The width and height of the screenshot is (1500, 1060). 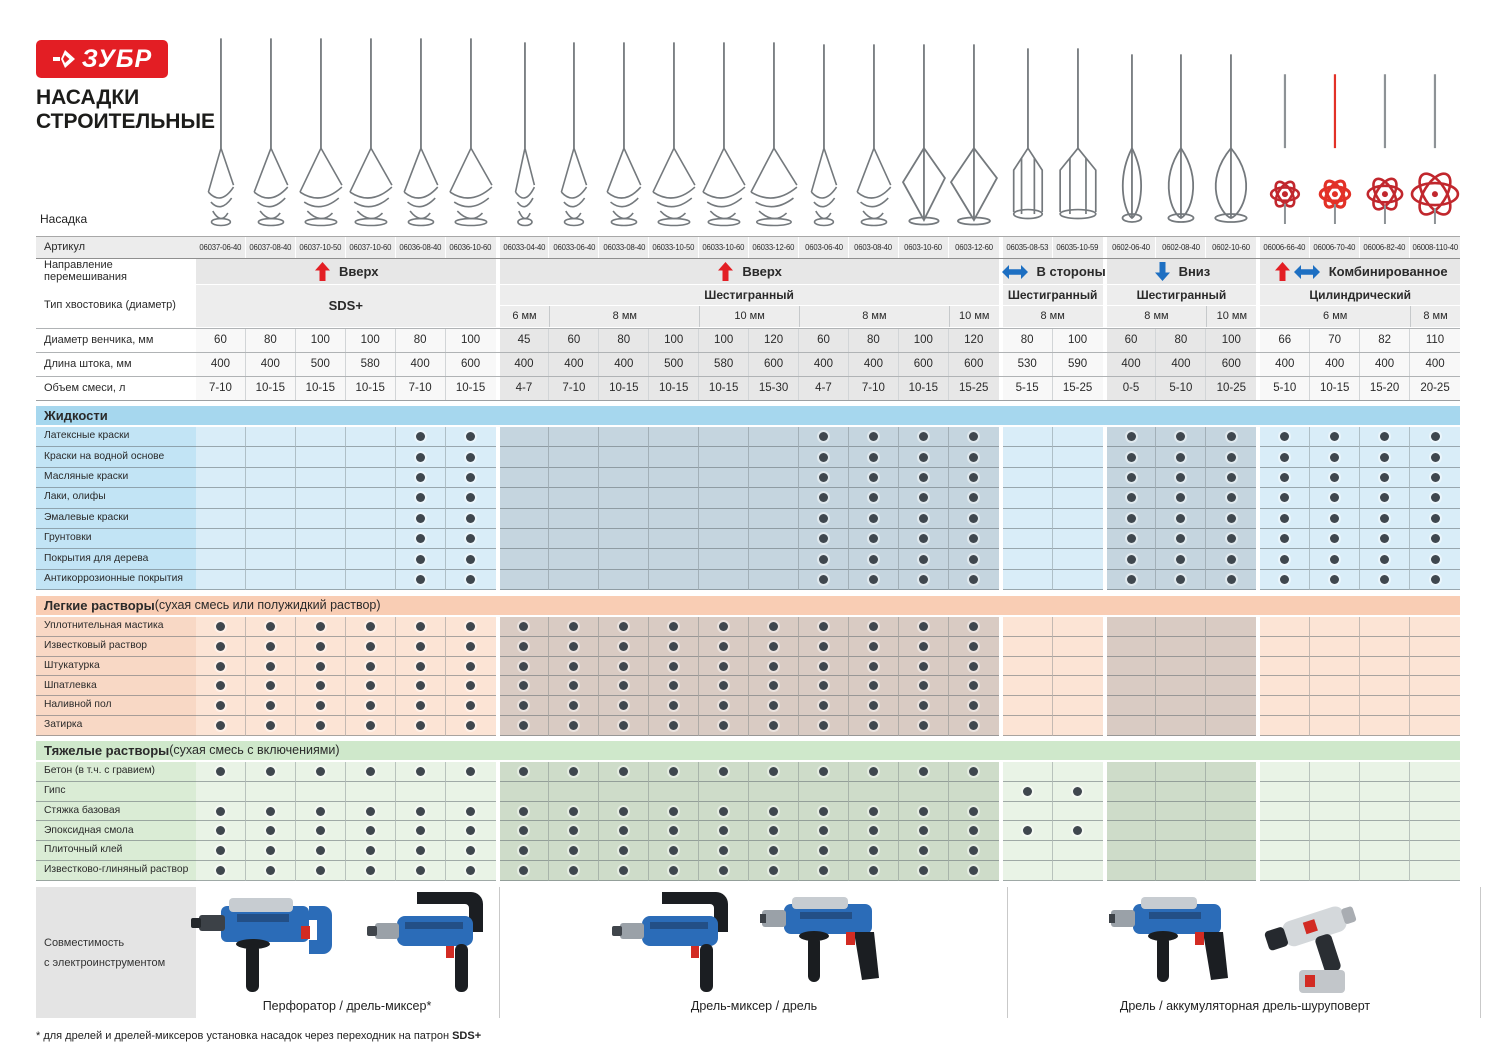 What do you see at coordinates (370, 246) in the screenshot?
I see `article-number: 06037-10-60` at bounding box center [370, 246].